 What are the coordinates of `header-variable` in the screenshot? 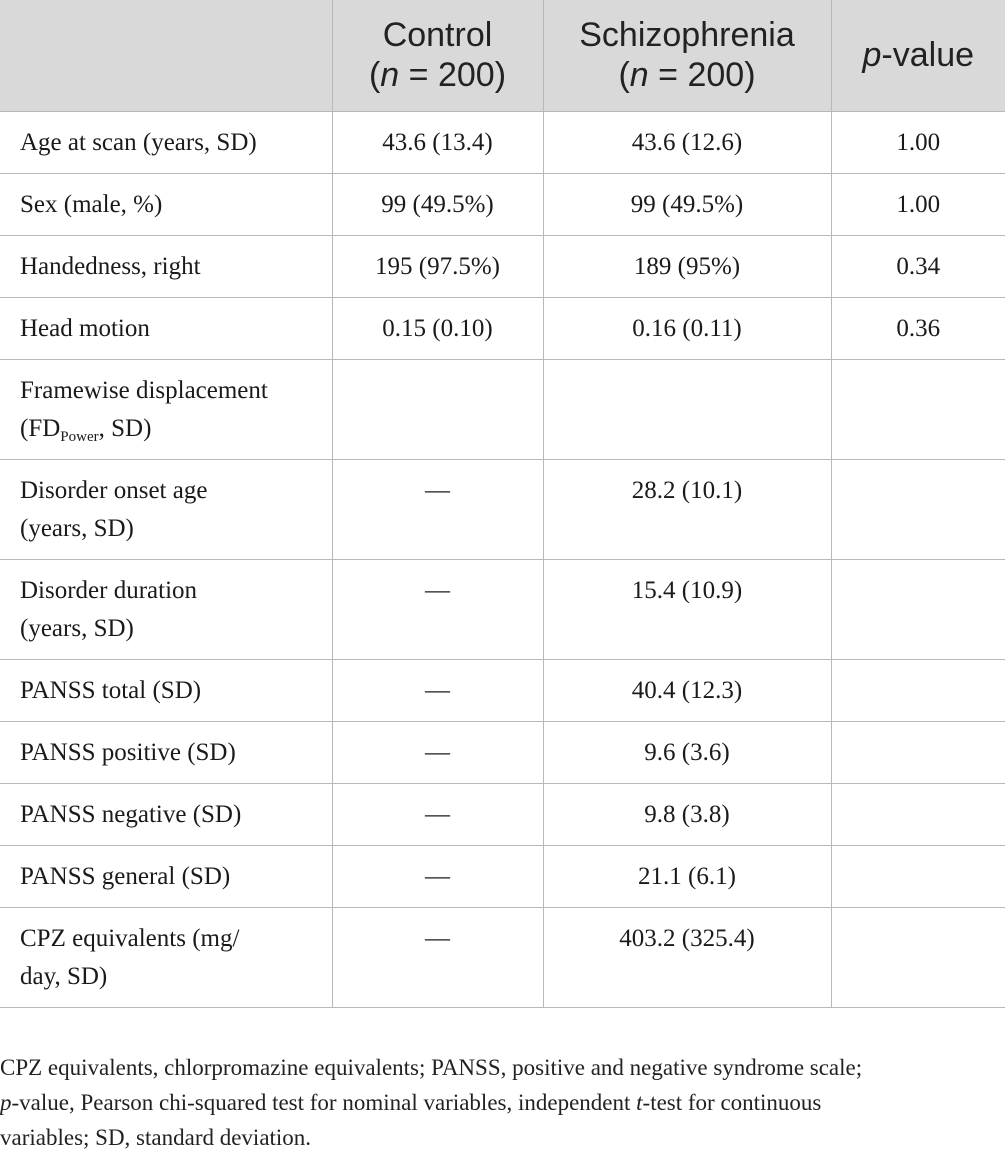 It's located at (166, 56).